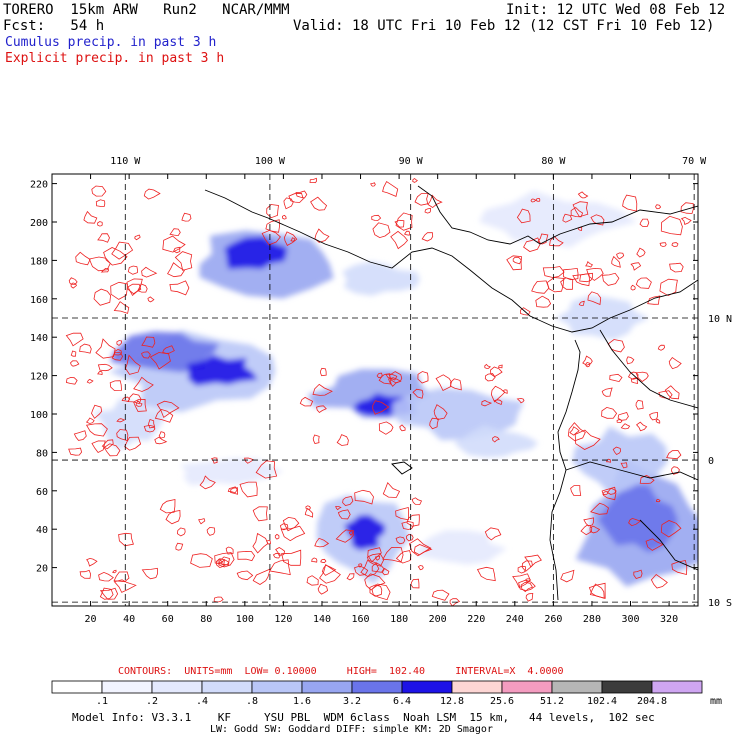 The height and width of the screenshot is (740, 740). Describe the element at coordinates (386, 671) in the screenshot. I see `contour-high-label: HIGH= 102.40` at that location.